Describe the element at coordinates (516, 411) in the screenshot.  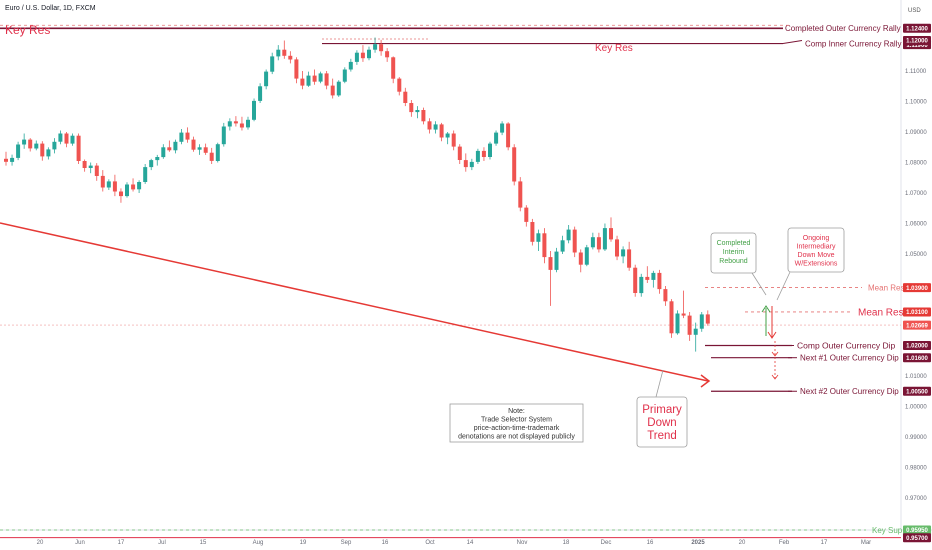
I see `note-line-1: Note:` at that location.